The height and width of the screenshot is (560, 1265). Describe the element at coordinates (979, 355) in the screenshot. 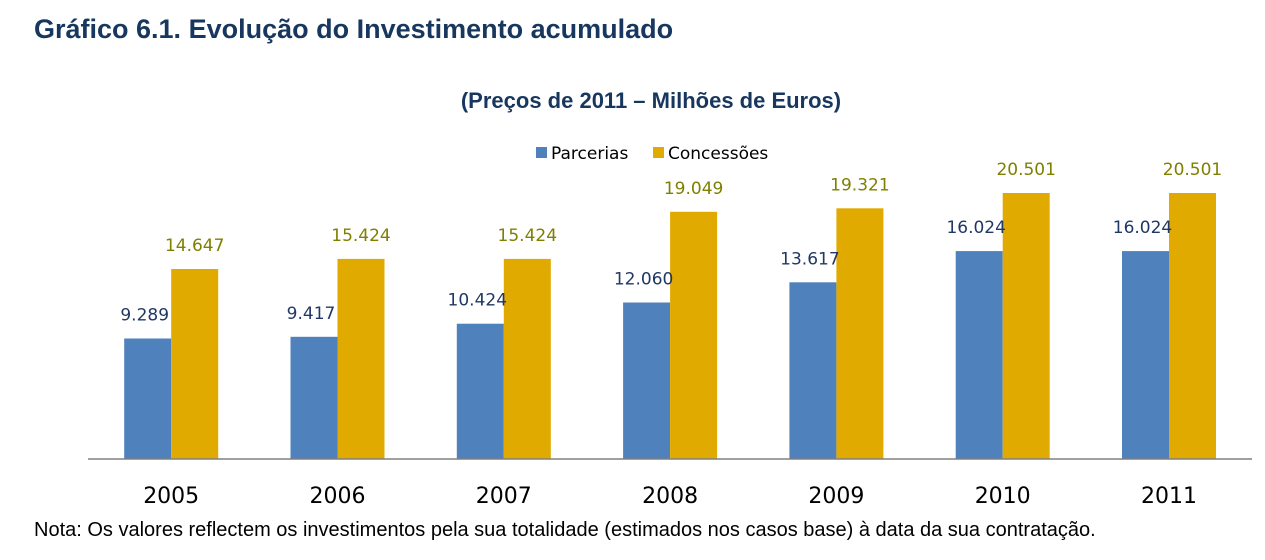

I see `bar-parcerias-2010` at that location.